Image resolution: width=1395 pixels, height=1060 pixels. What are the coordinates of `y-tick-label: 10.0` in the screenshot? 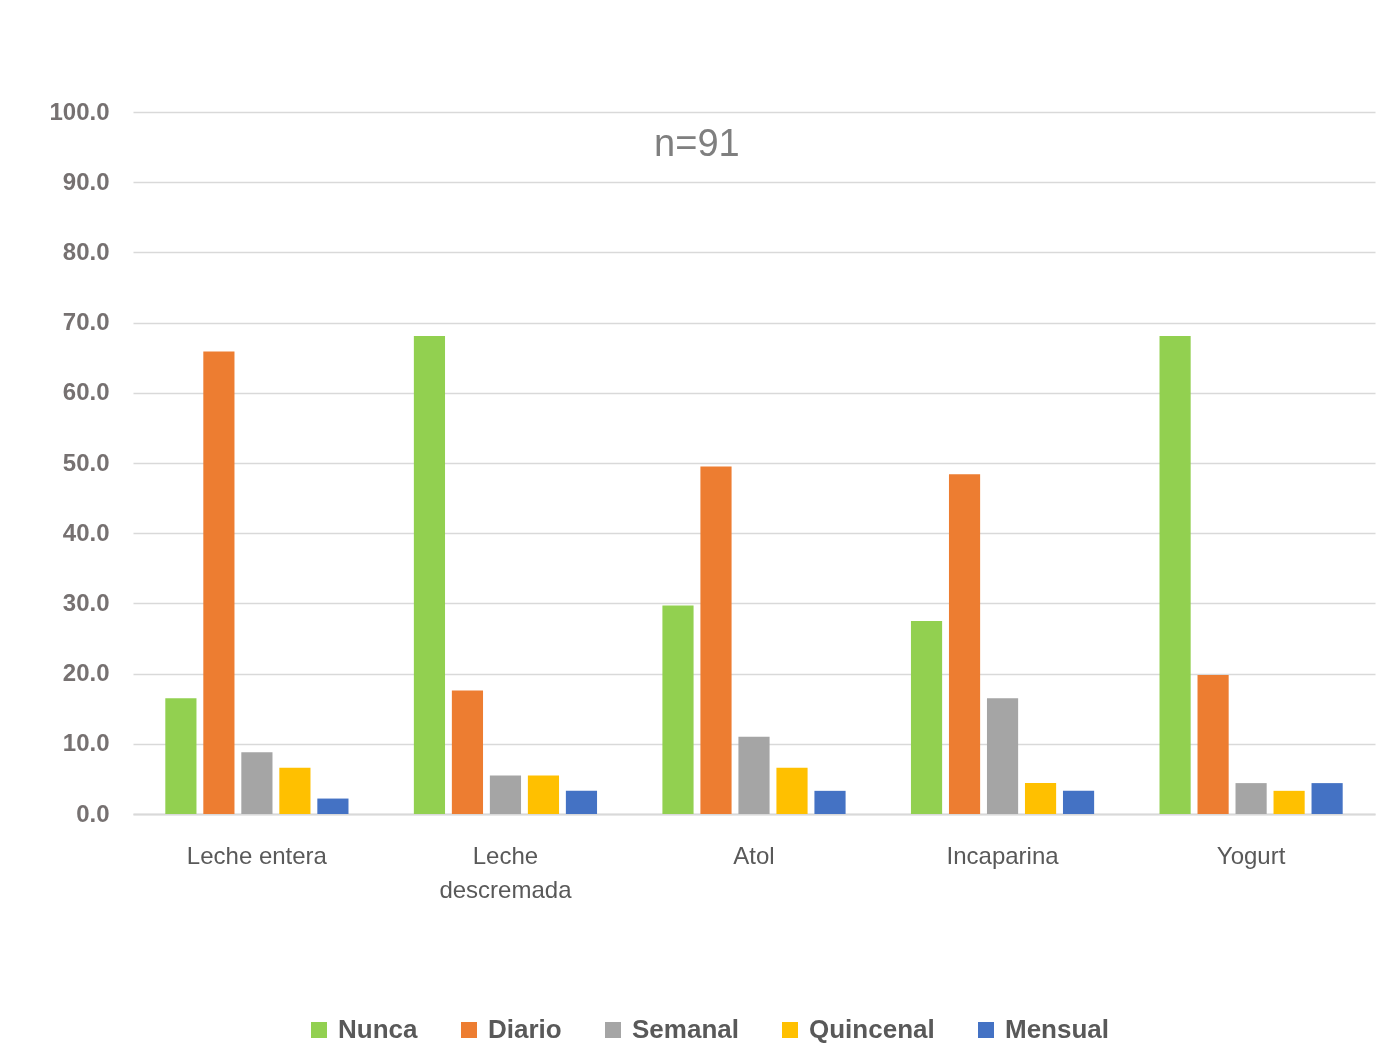 It's located at (86, 743).